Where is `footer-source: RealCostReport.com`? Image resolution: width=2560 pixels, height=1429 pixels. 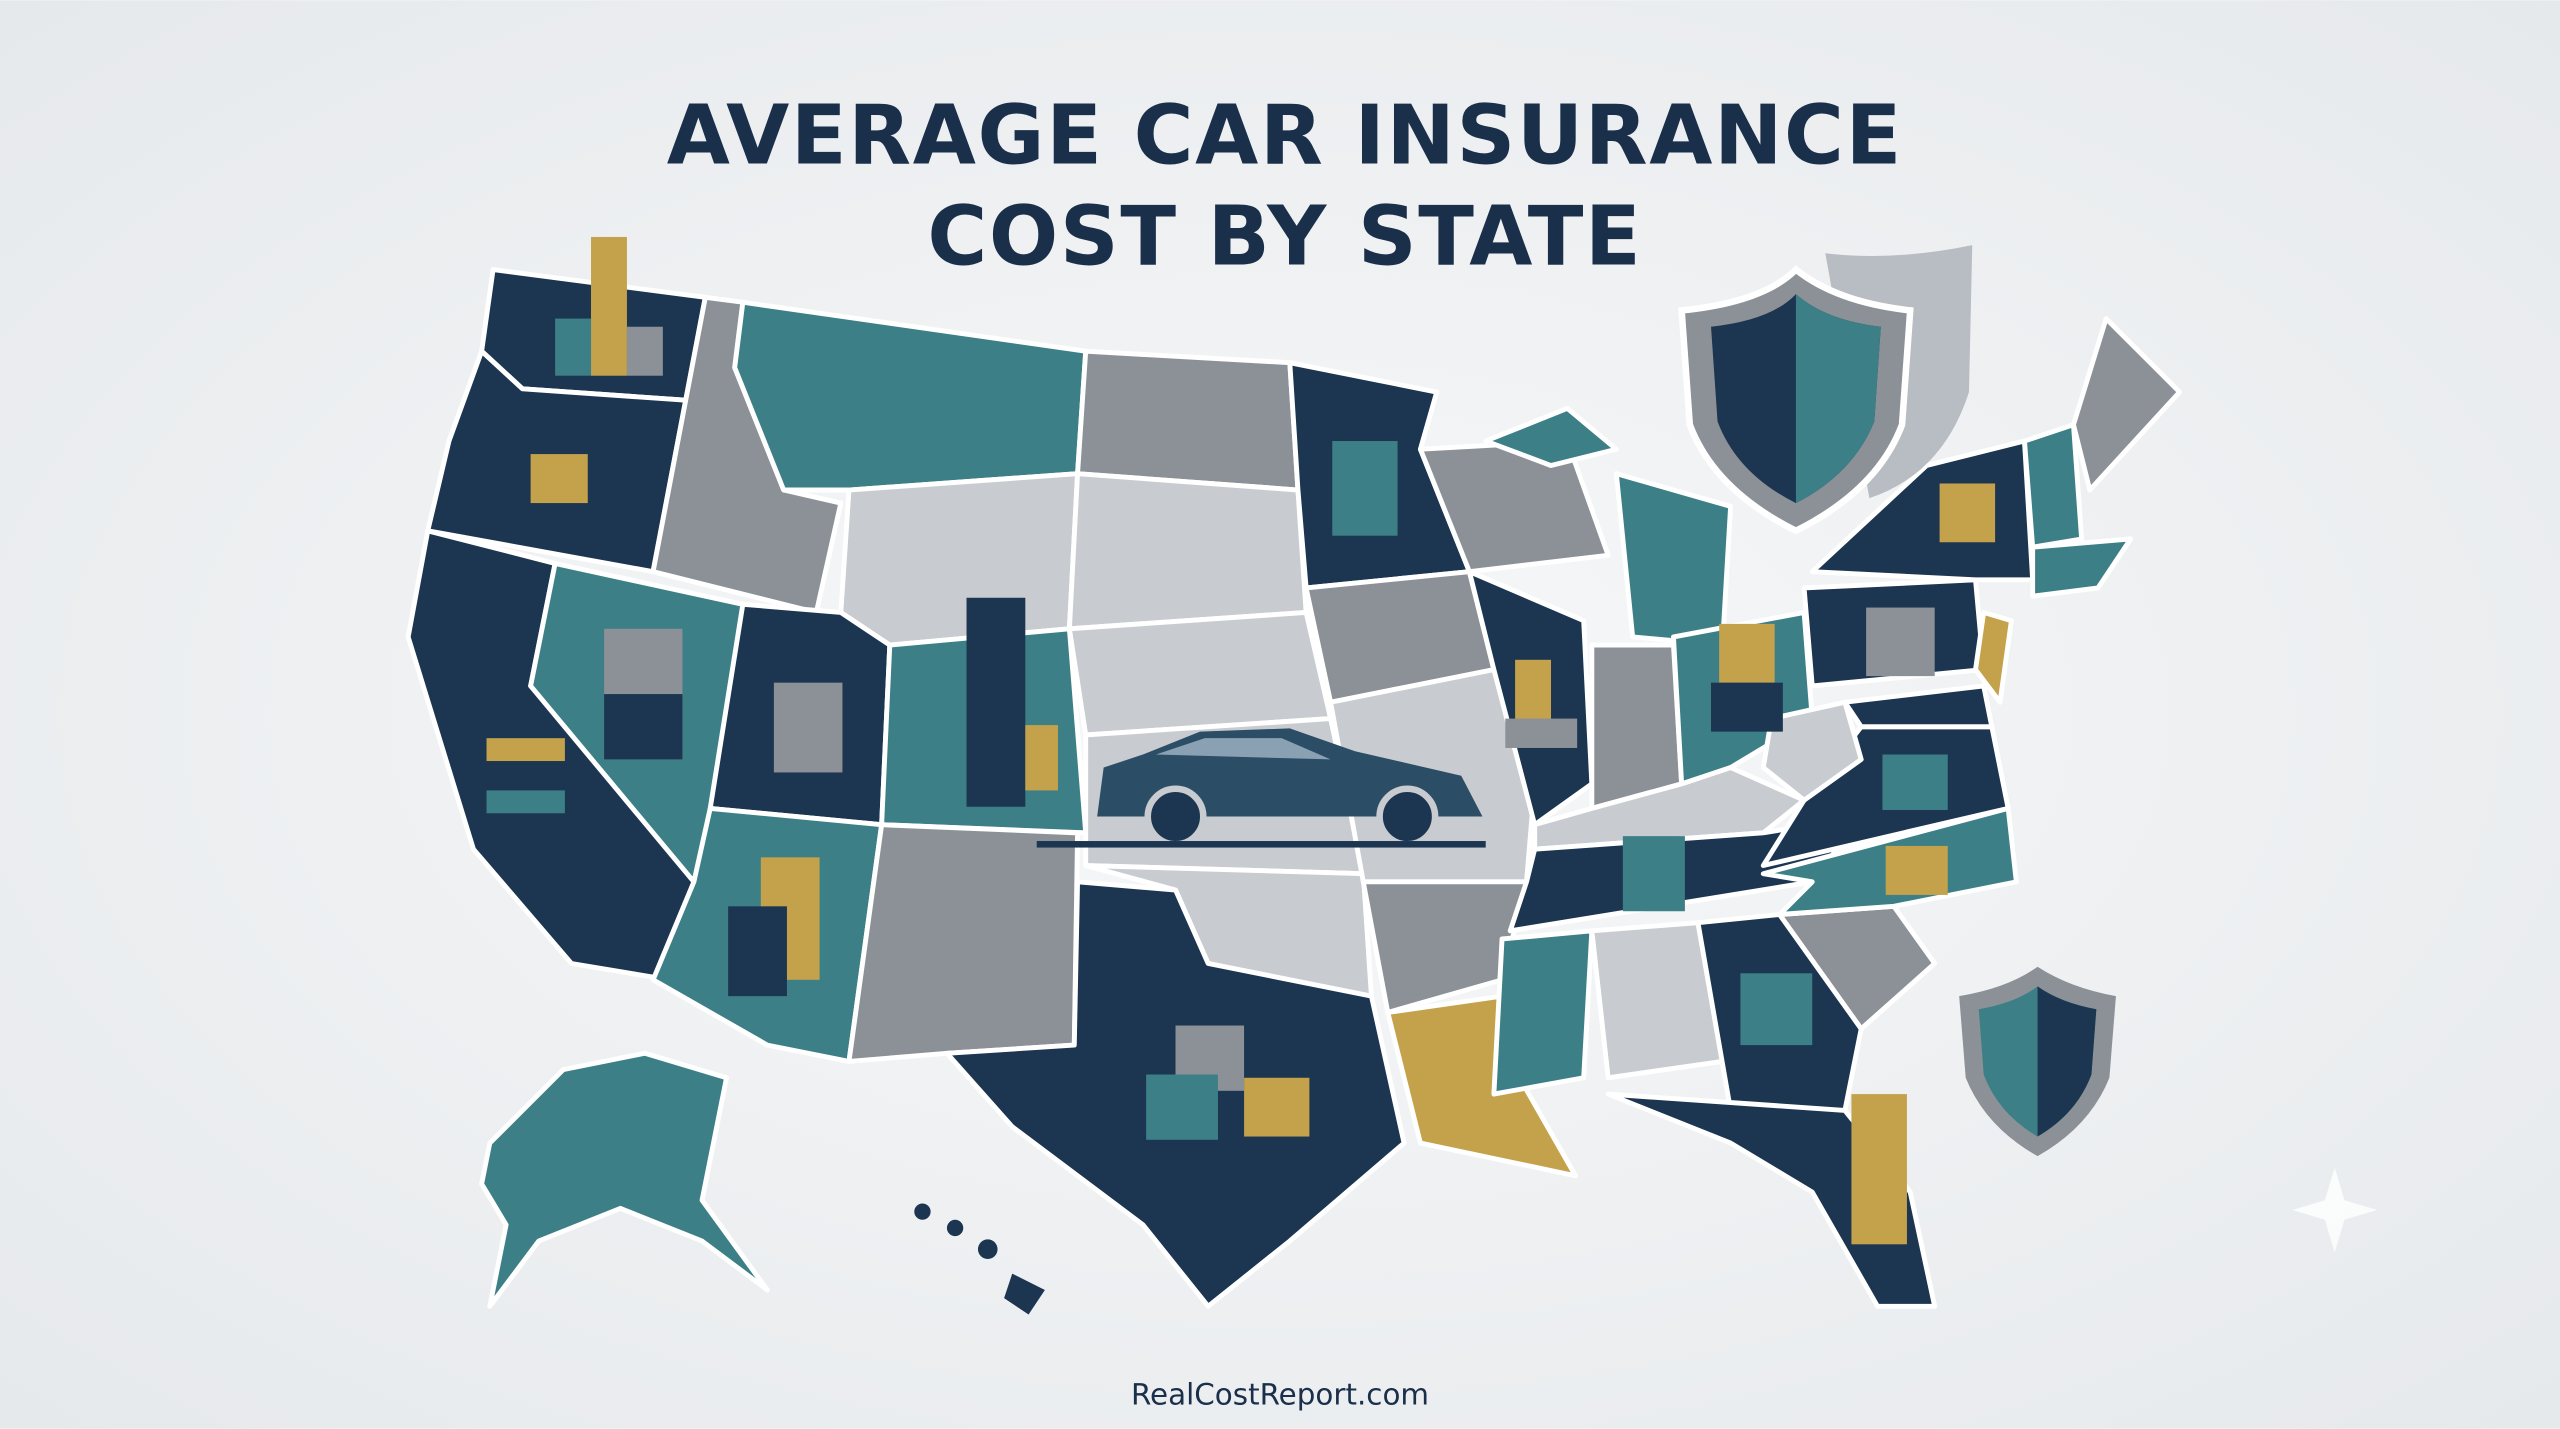
footer-source: RealCostReport.com is located at coordinates (1280, 1394).